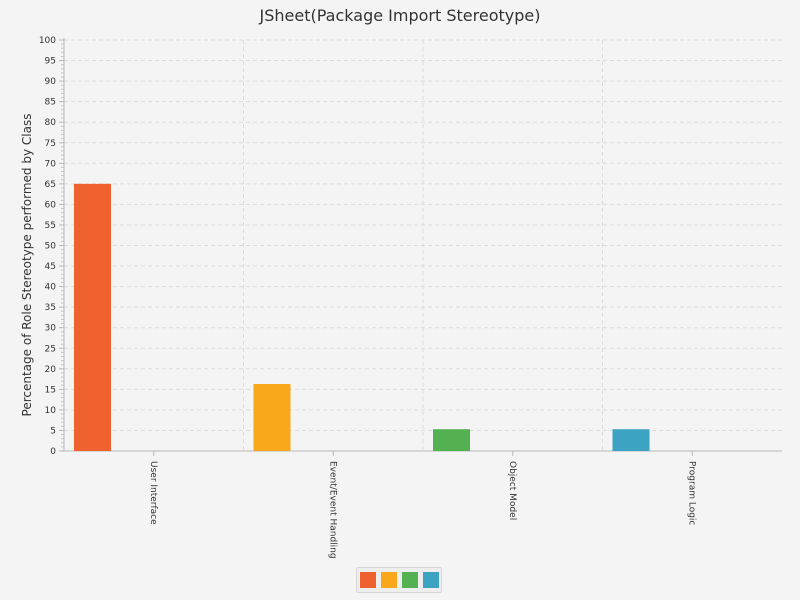 Image resolution: width=800 pixels, height=600 pixels. What do you see at coordinates (50, 267) in the screenshot?
I see `y-tick-label: 45` at bounding box center [50, 267].